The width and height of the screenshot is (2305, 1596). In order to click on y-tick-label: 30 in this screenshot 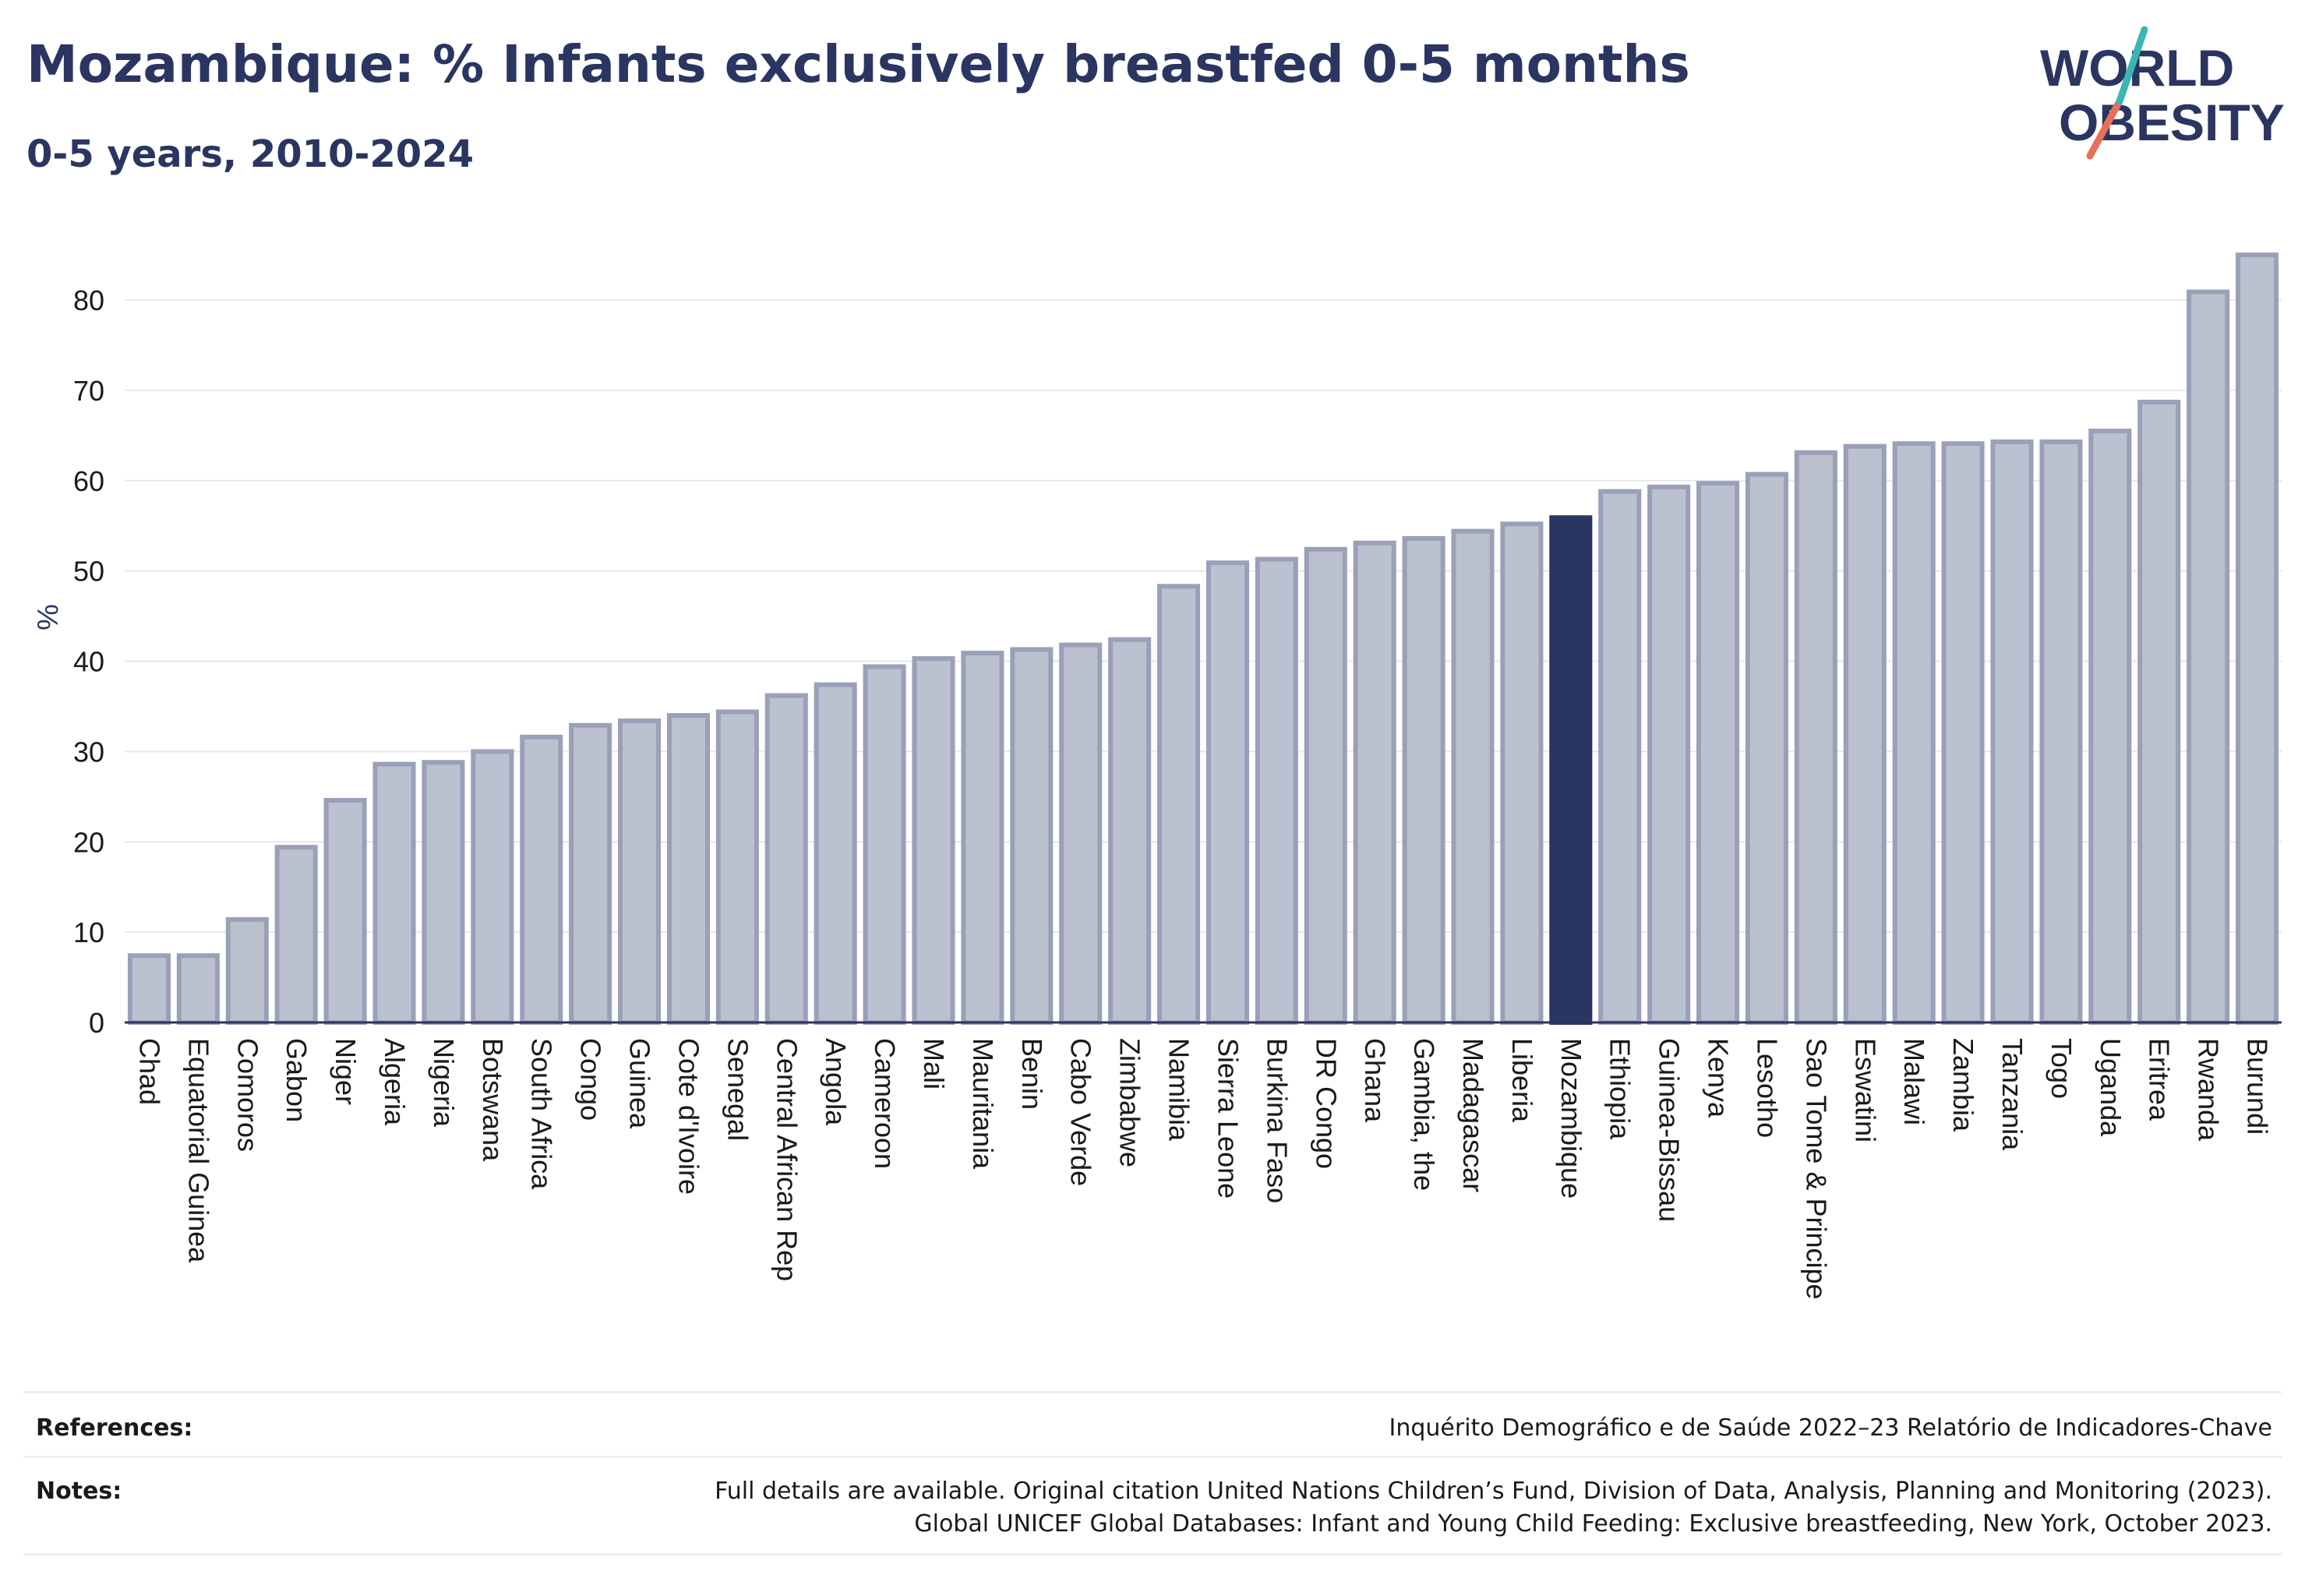, I will do `click(88, 752)`.